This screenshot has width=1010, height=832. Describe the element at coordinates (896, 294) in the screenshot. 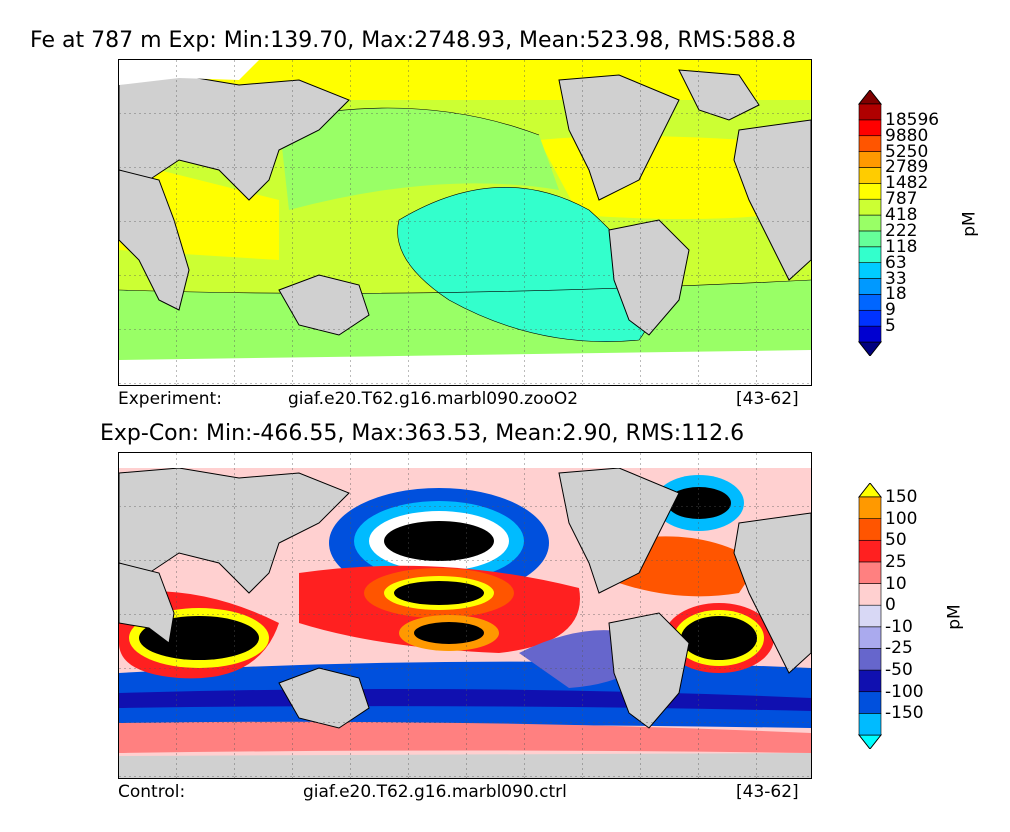

I see `top-colorbar-tick-label: 18` at that location.